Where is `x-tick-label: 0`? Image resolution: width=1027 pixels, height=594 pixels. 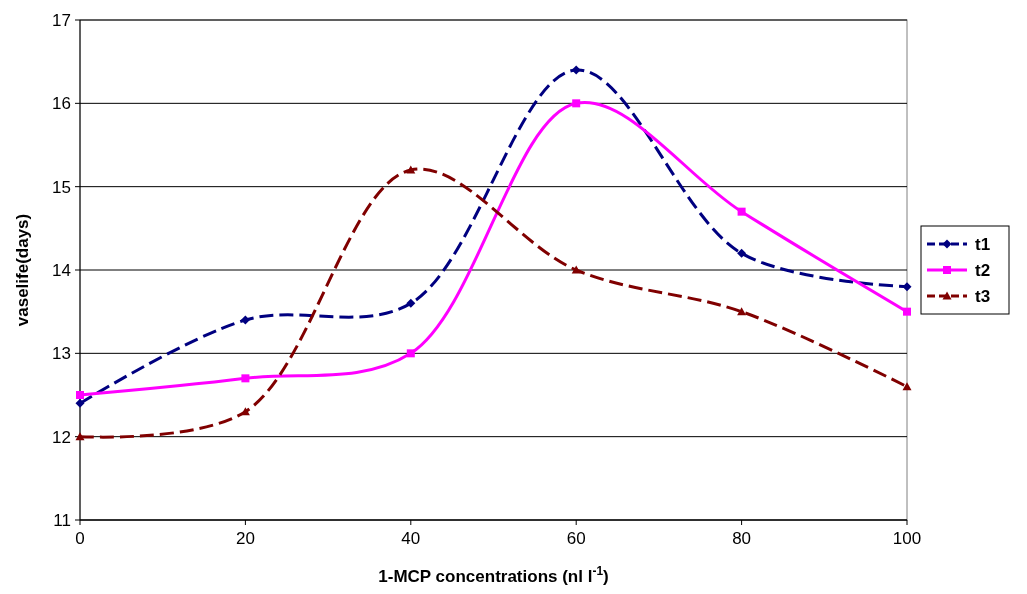 x-tick-label: 0 is located at coordinates (80, 538).